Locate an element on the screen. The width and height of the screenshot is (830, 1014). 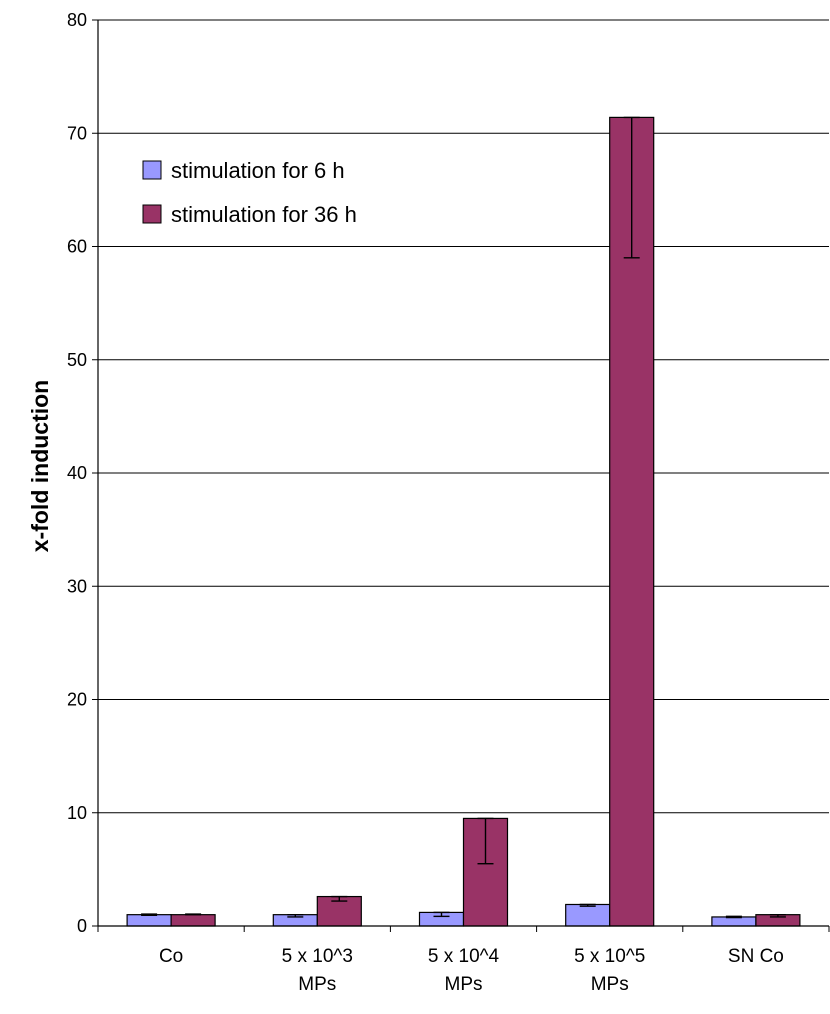
legend: stimulation for 6 h stimulation for 36 h is located at coordinates (278, 194).